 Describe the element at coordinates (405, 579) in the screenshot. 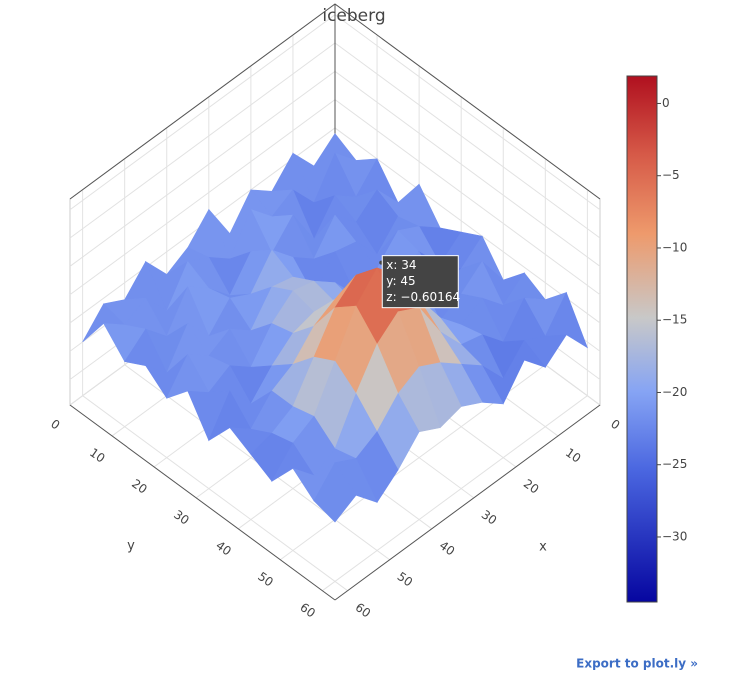

I see `x-tick-label: 50` at that location.